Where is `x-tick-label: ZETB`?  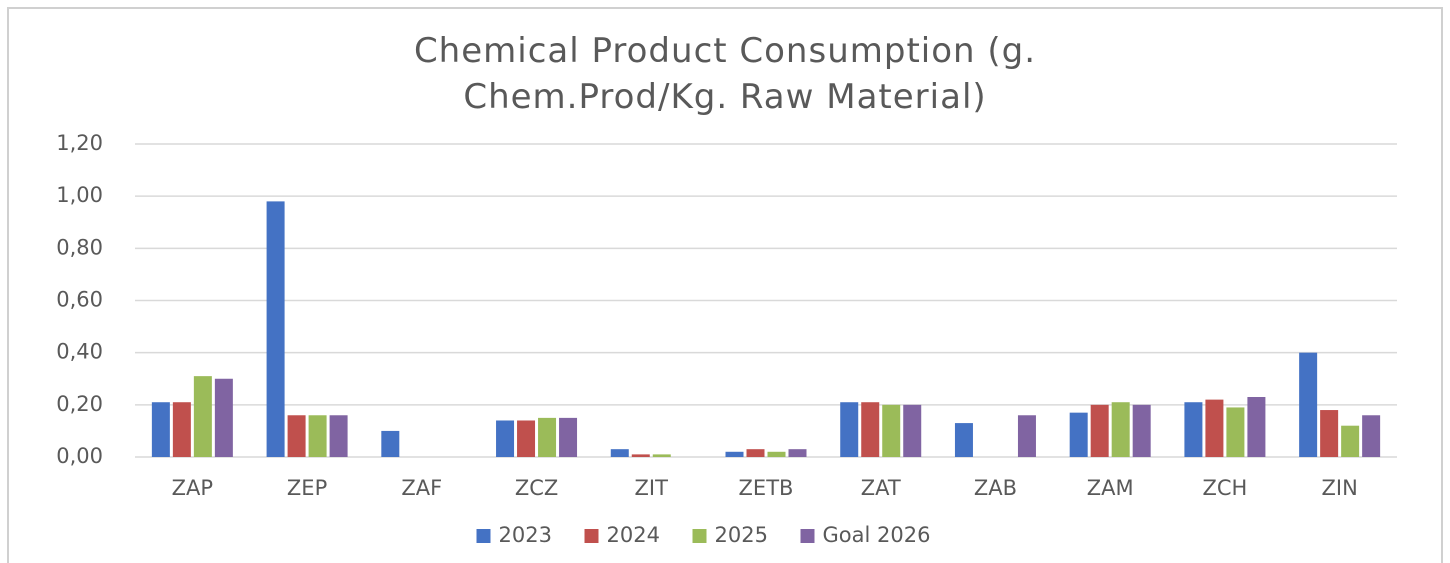
x-tick-label: ZETB is located at coordinates (766, 488).